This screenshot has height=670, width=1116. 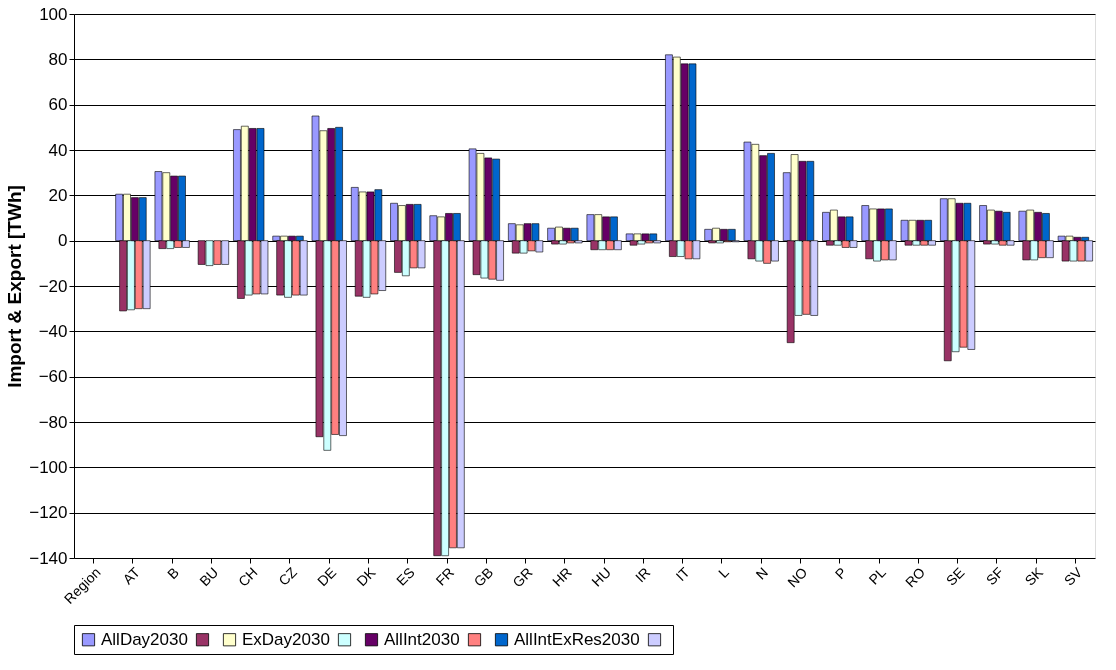 I want to click on legend-label: AllIntExRes2030, so click(x=577, y=639).